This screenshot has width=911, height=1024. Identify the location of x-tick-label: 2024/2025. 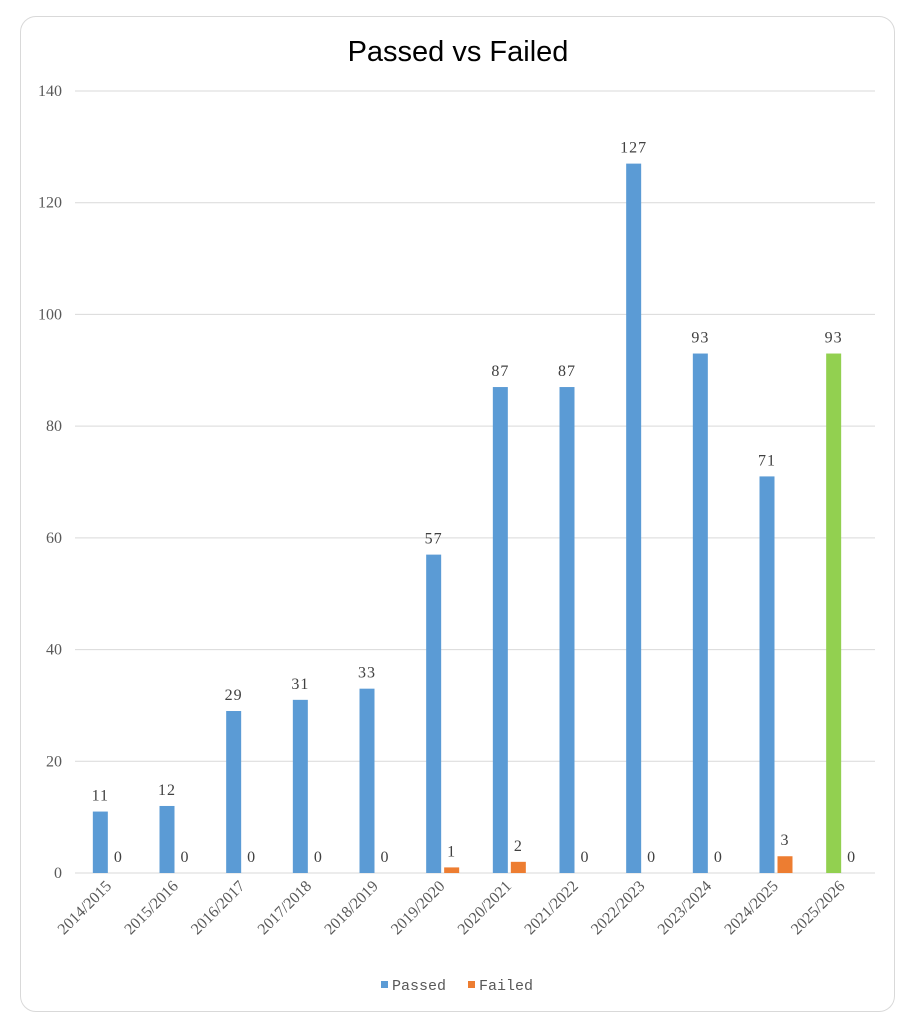
(751, 908).